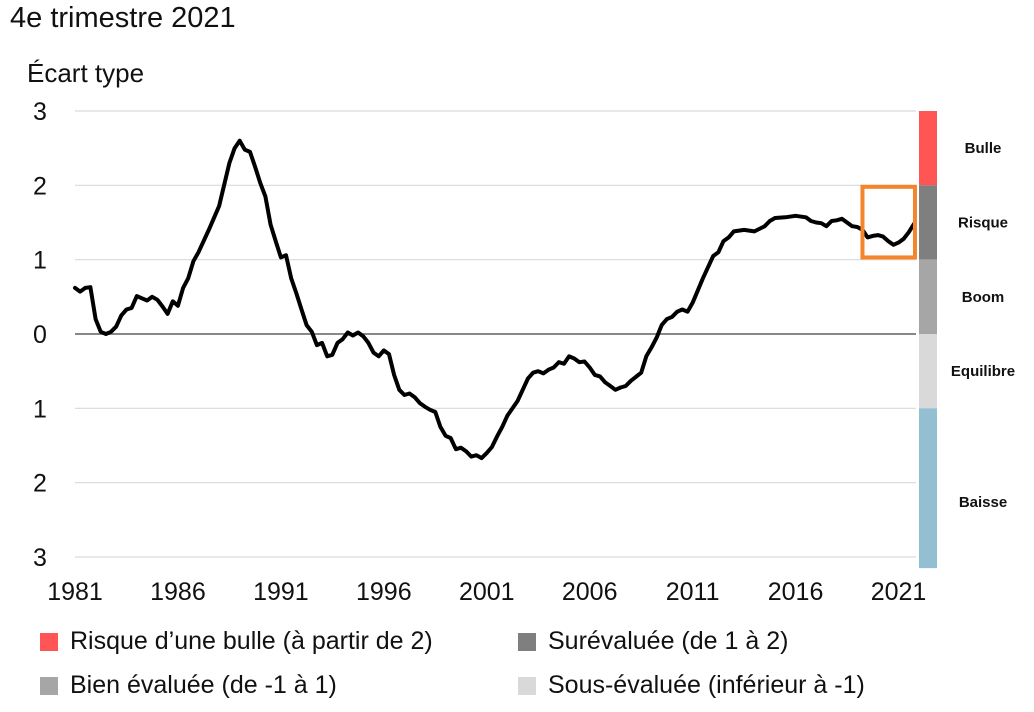 This screenshot has width=1034, height=712. Describe the element at coordinates (668, 641) in the screenshot. I see `legend-label-surevaluee: Surévaluée (de 1 à 2)` at that location.